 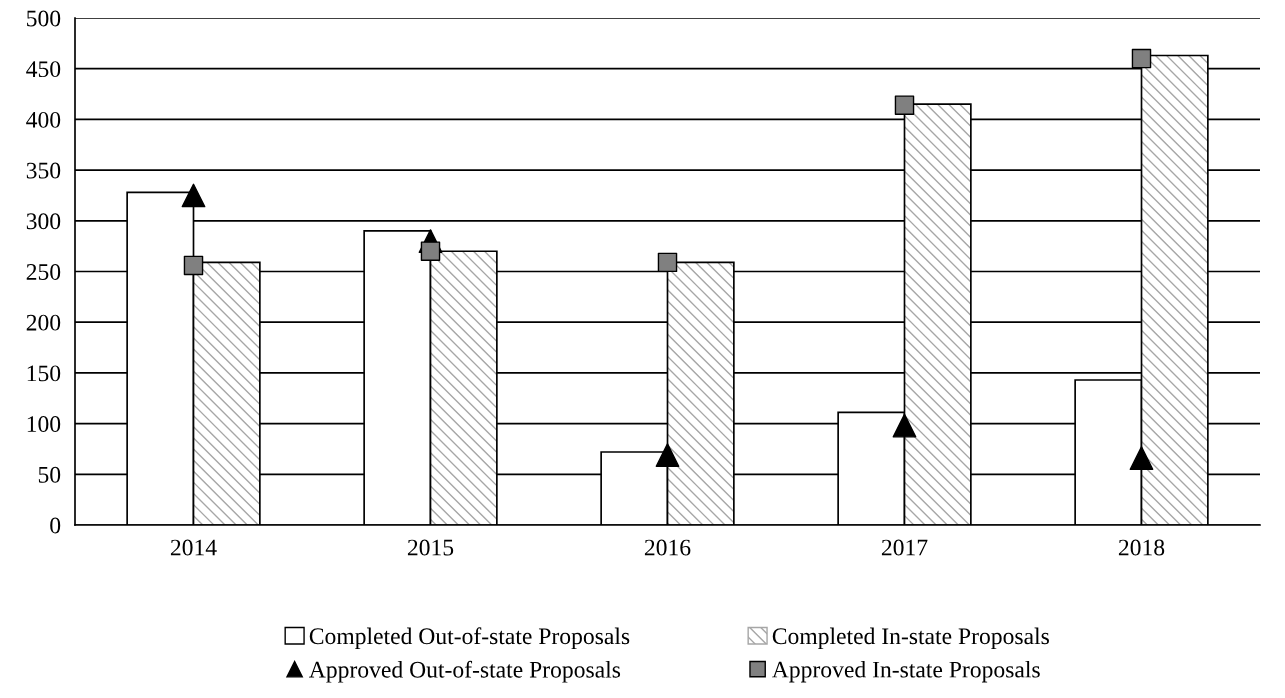 I want to click on x-tick-label: 2017, so click(x=904, y=547).